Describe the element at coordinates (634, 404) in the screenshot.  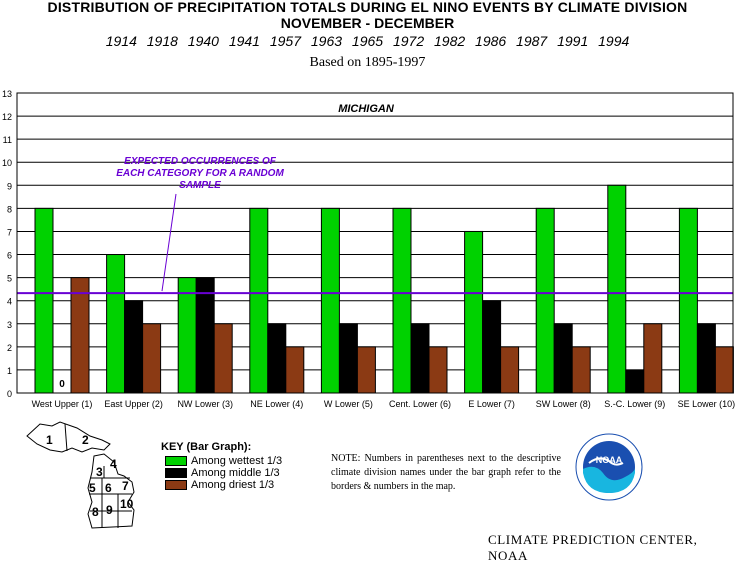
I see `x-category-label: S.-C. Lower (9)` at that location.